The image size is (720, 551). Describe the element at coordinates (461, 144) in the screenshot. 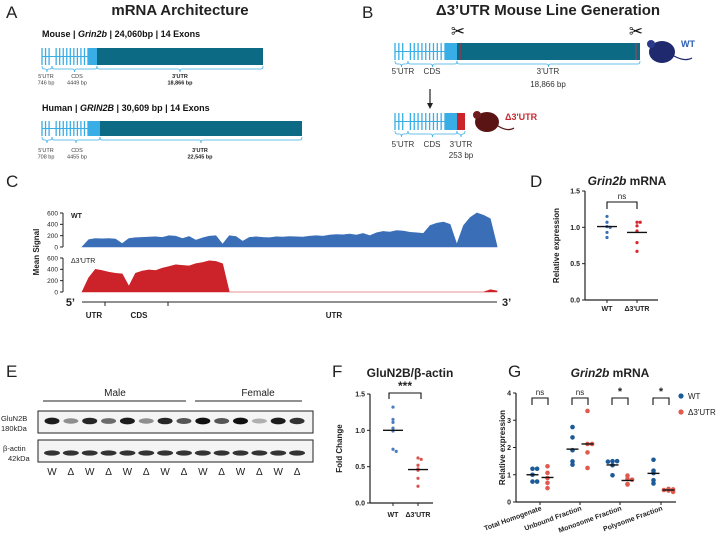

I see `utr3-label: 3’UTR` at that location.